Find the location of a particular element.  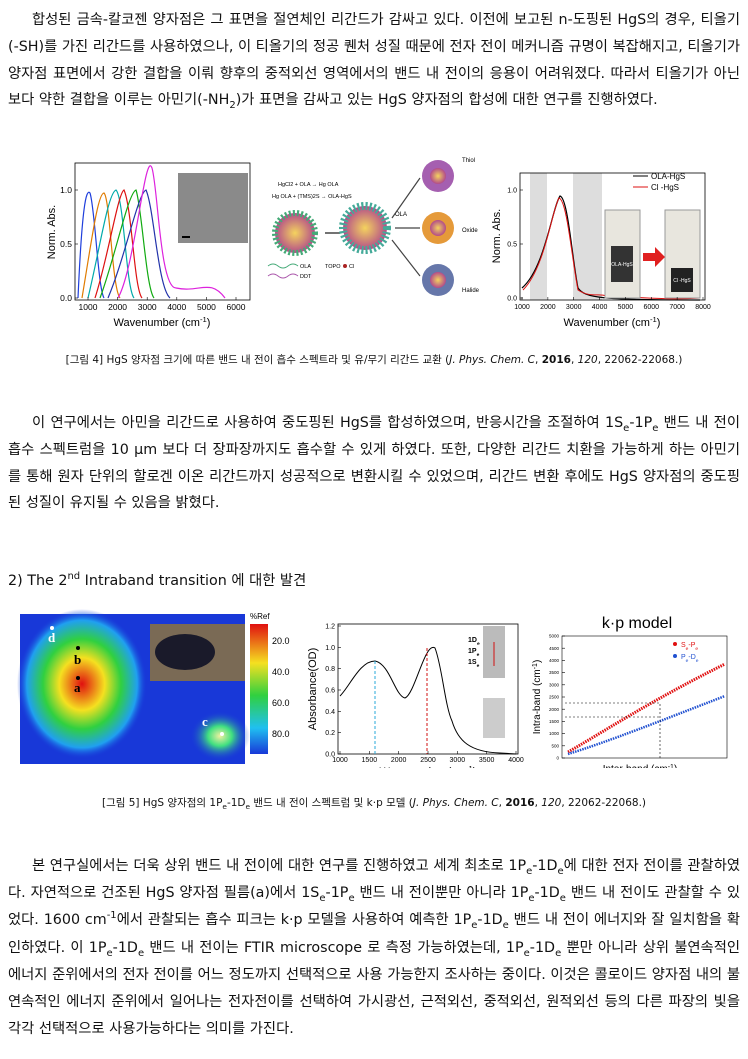

text-run: , is located at coordinates (574, 360).